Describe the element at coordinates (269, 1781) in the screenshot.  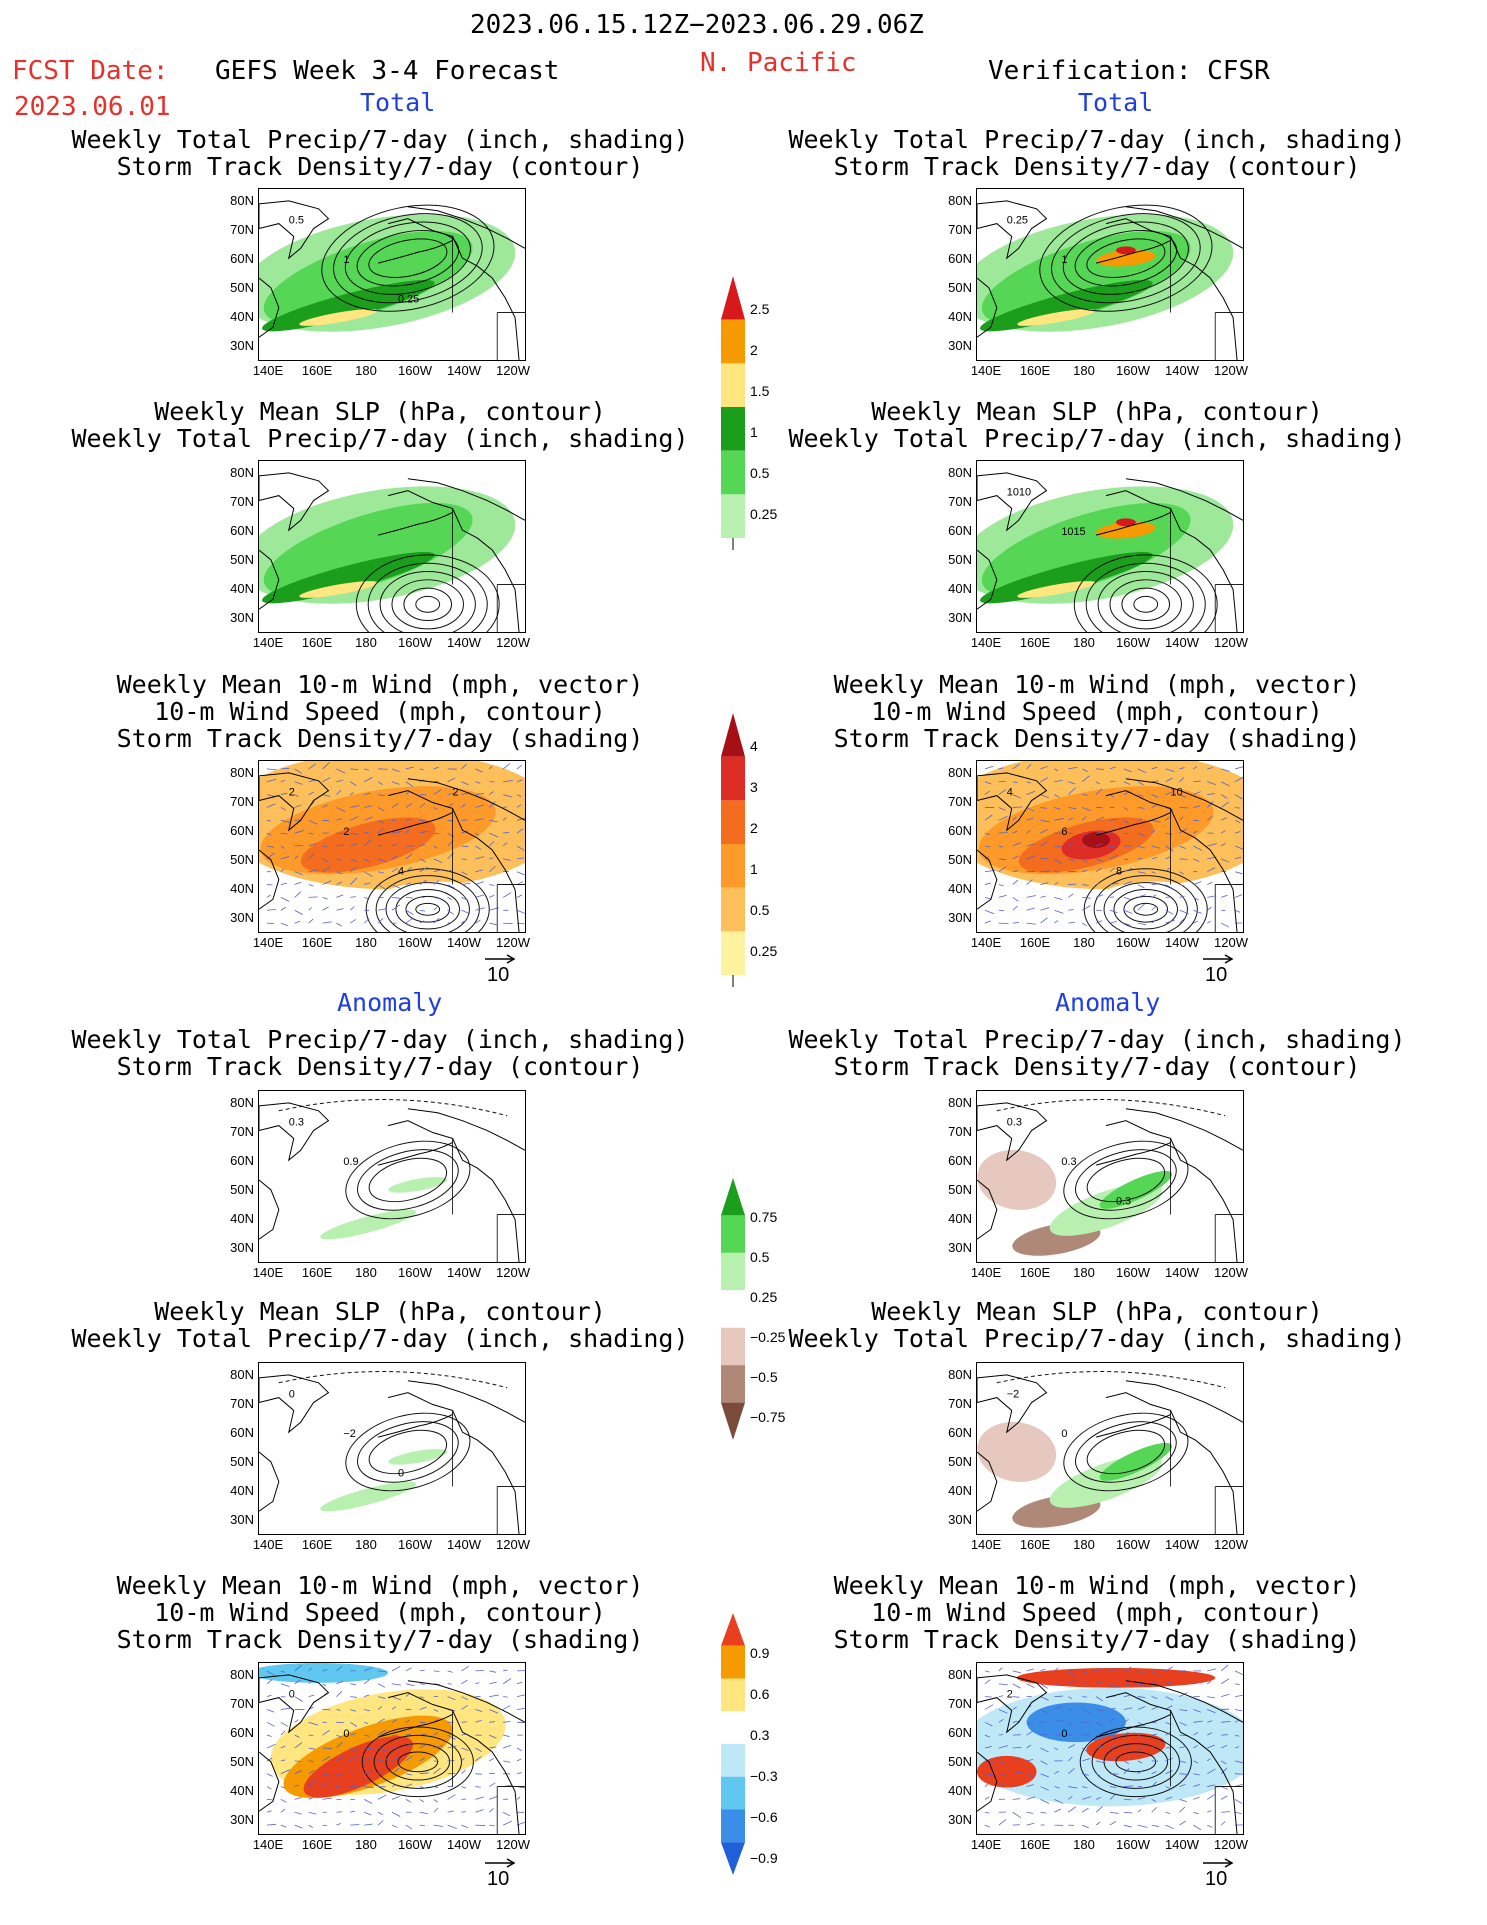
I see `coastline-japan` at that location.